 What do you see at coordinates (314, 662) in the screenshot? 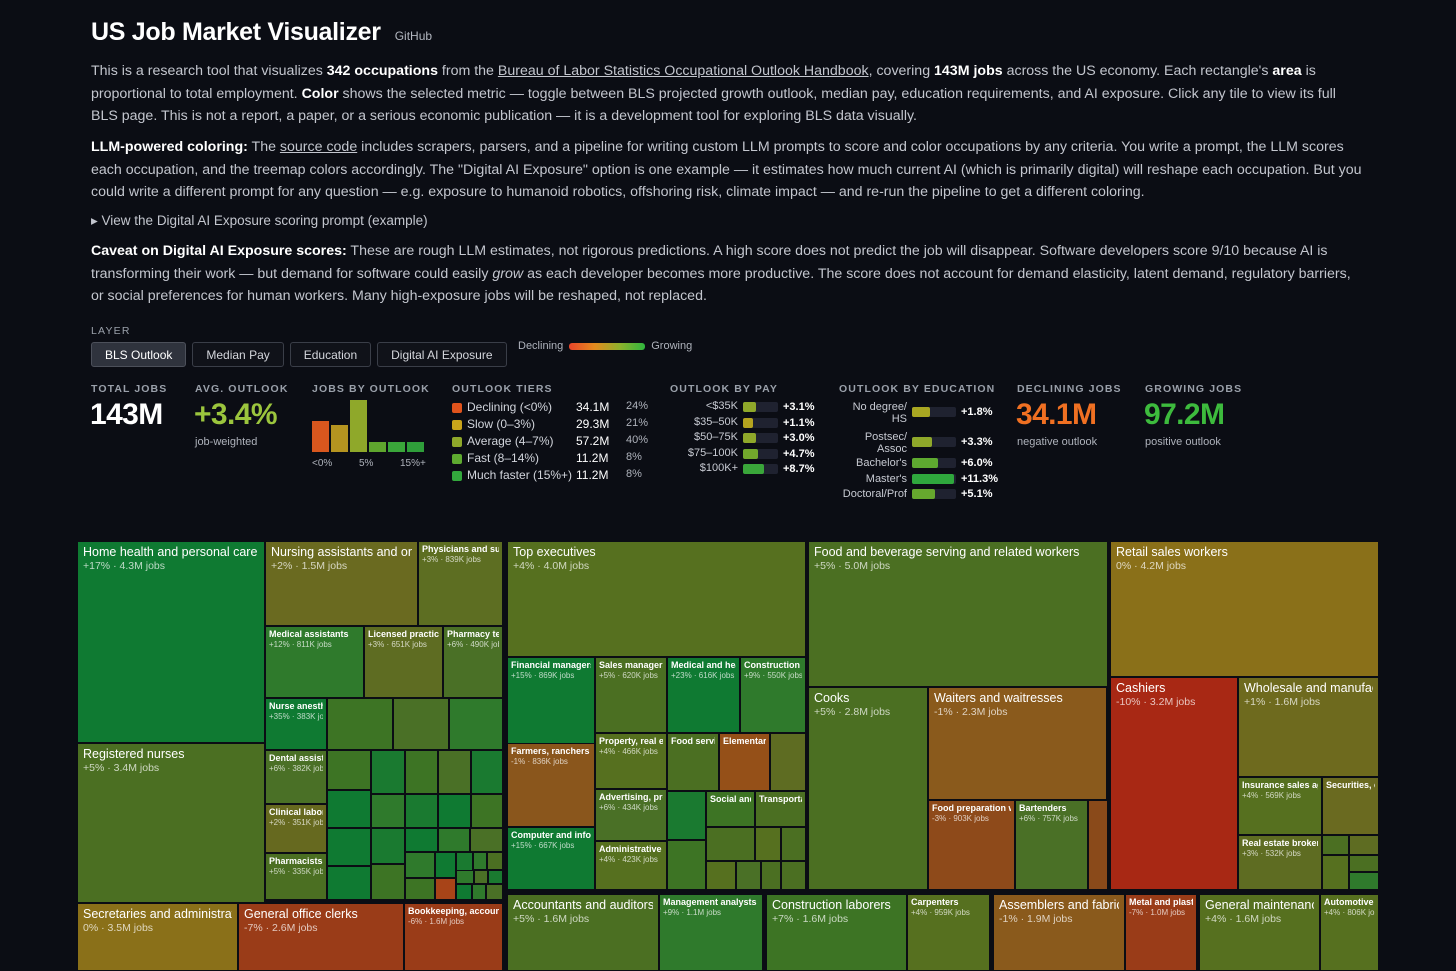
I see `occupation-tile: Medical assistants +12% · 811K jobs` at bounding box center [314, 662].